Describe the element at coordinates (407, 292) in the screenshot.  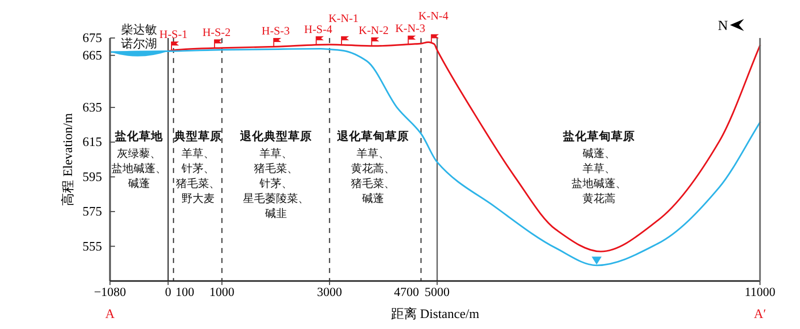
I see `ref-line-label: 4700` at that location.